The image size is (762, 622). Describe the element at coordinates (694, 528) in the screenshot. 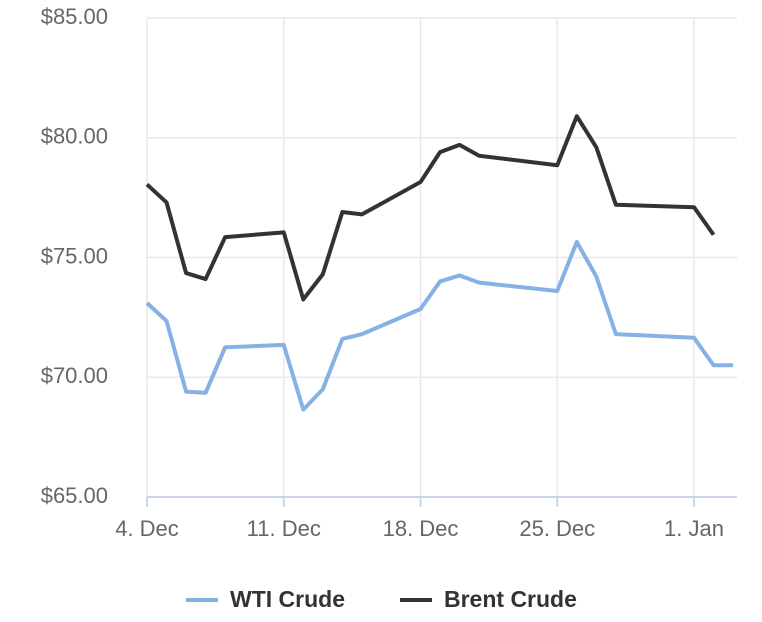

I see `x-tick-label: 1. Jan` at that location.